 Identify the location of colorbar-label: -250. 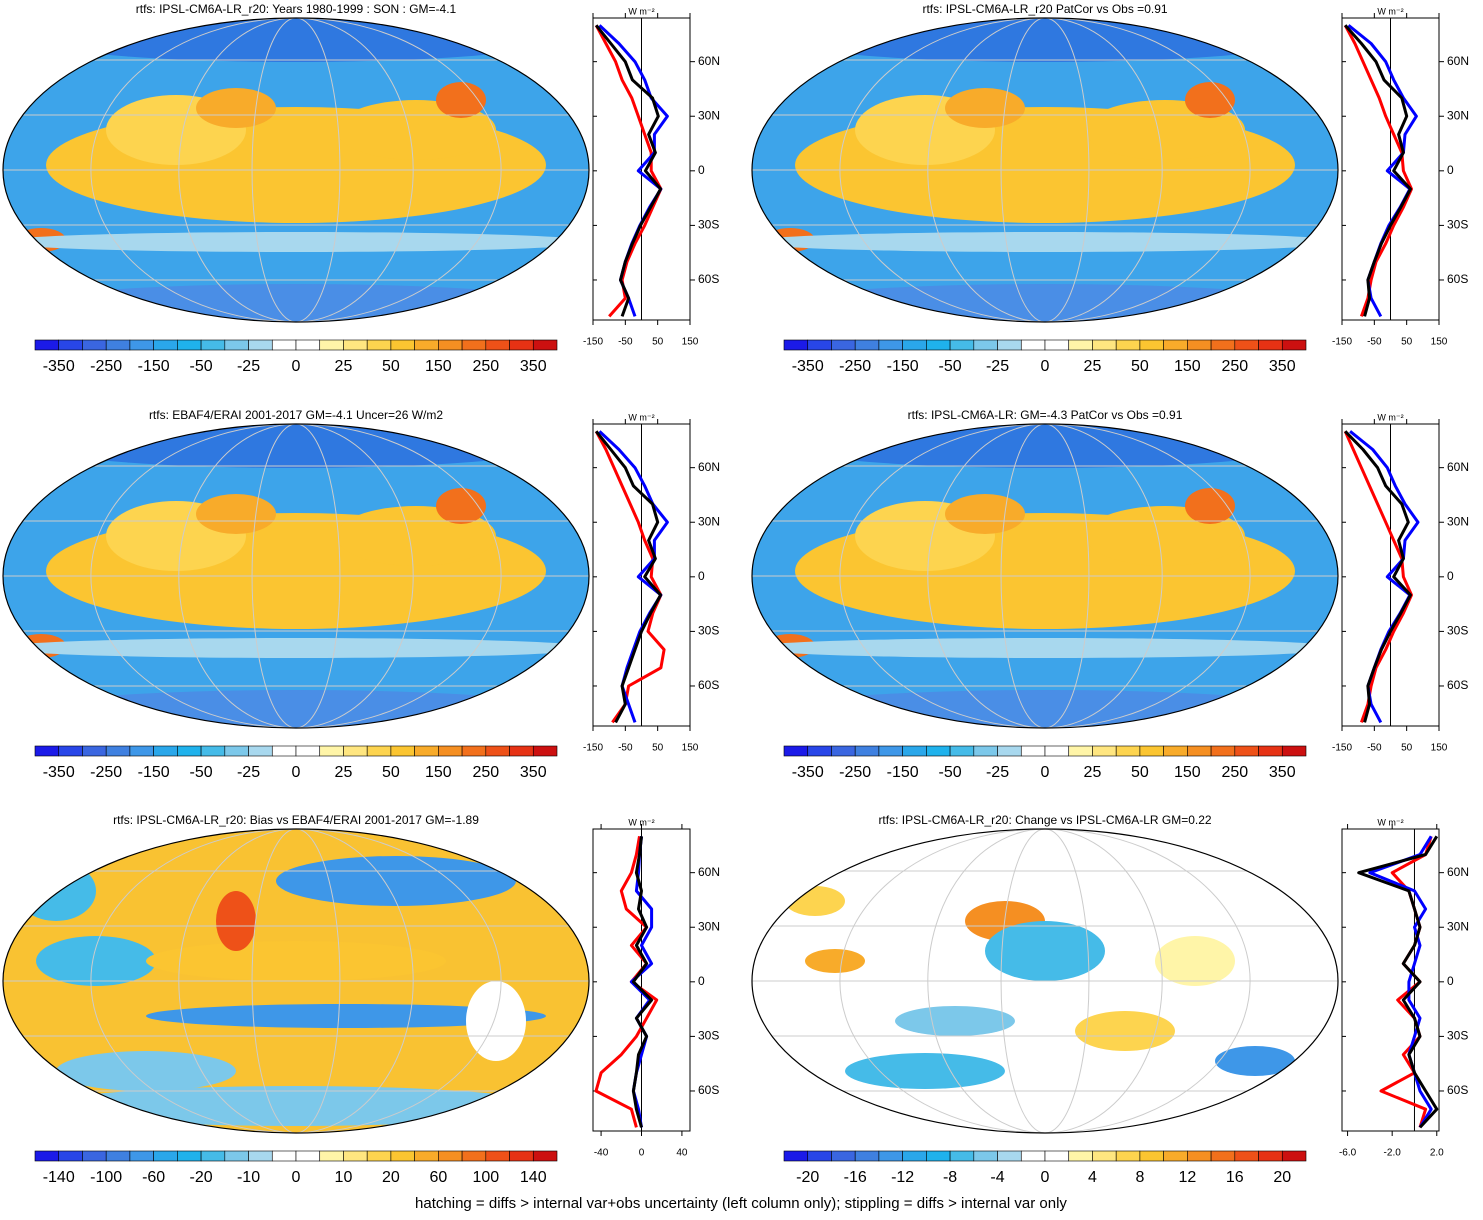
(855, 366).